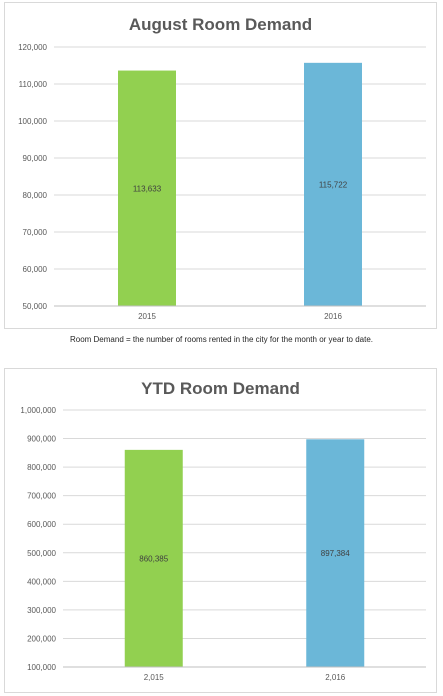 This screenshot has height=696, width=443. Describe the element at coordinates (333, 316) in the screenshot. I see `x-tick-label: 2016` at that location.